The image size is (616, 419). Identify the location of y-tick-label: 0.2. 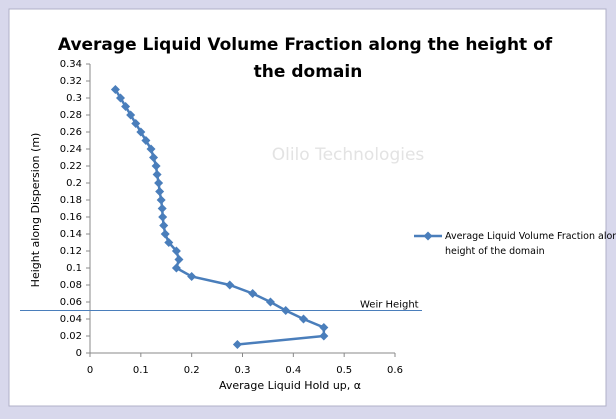
(74, 183).